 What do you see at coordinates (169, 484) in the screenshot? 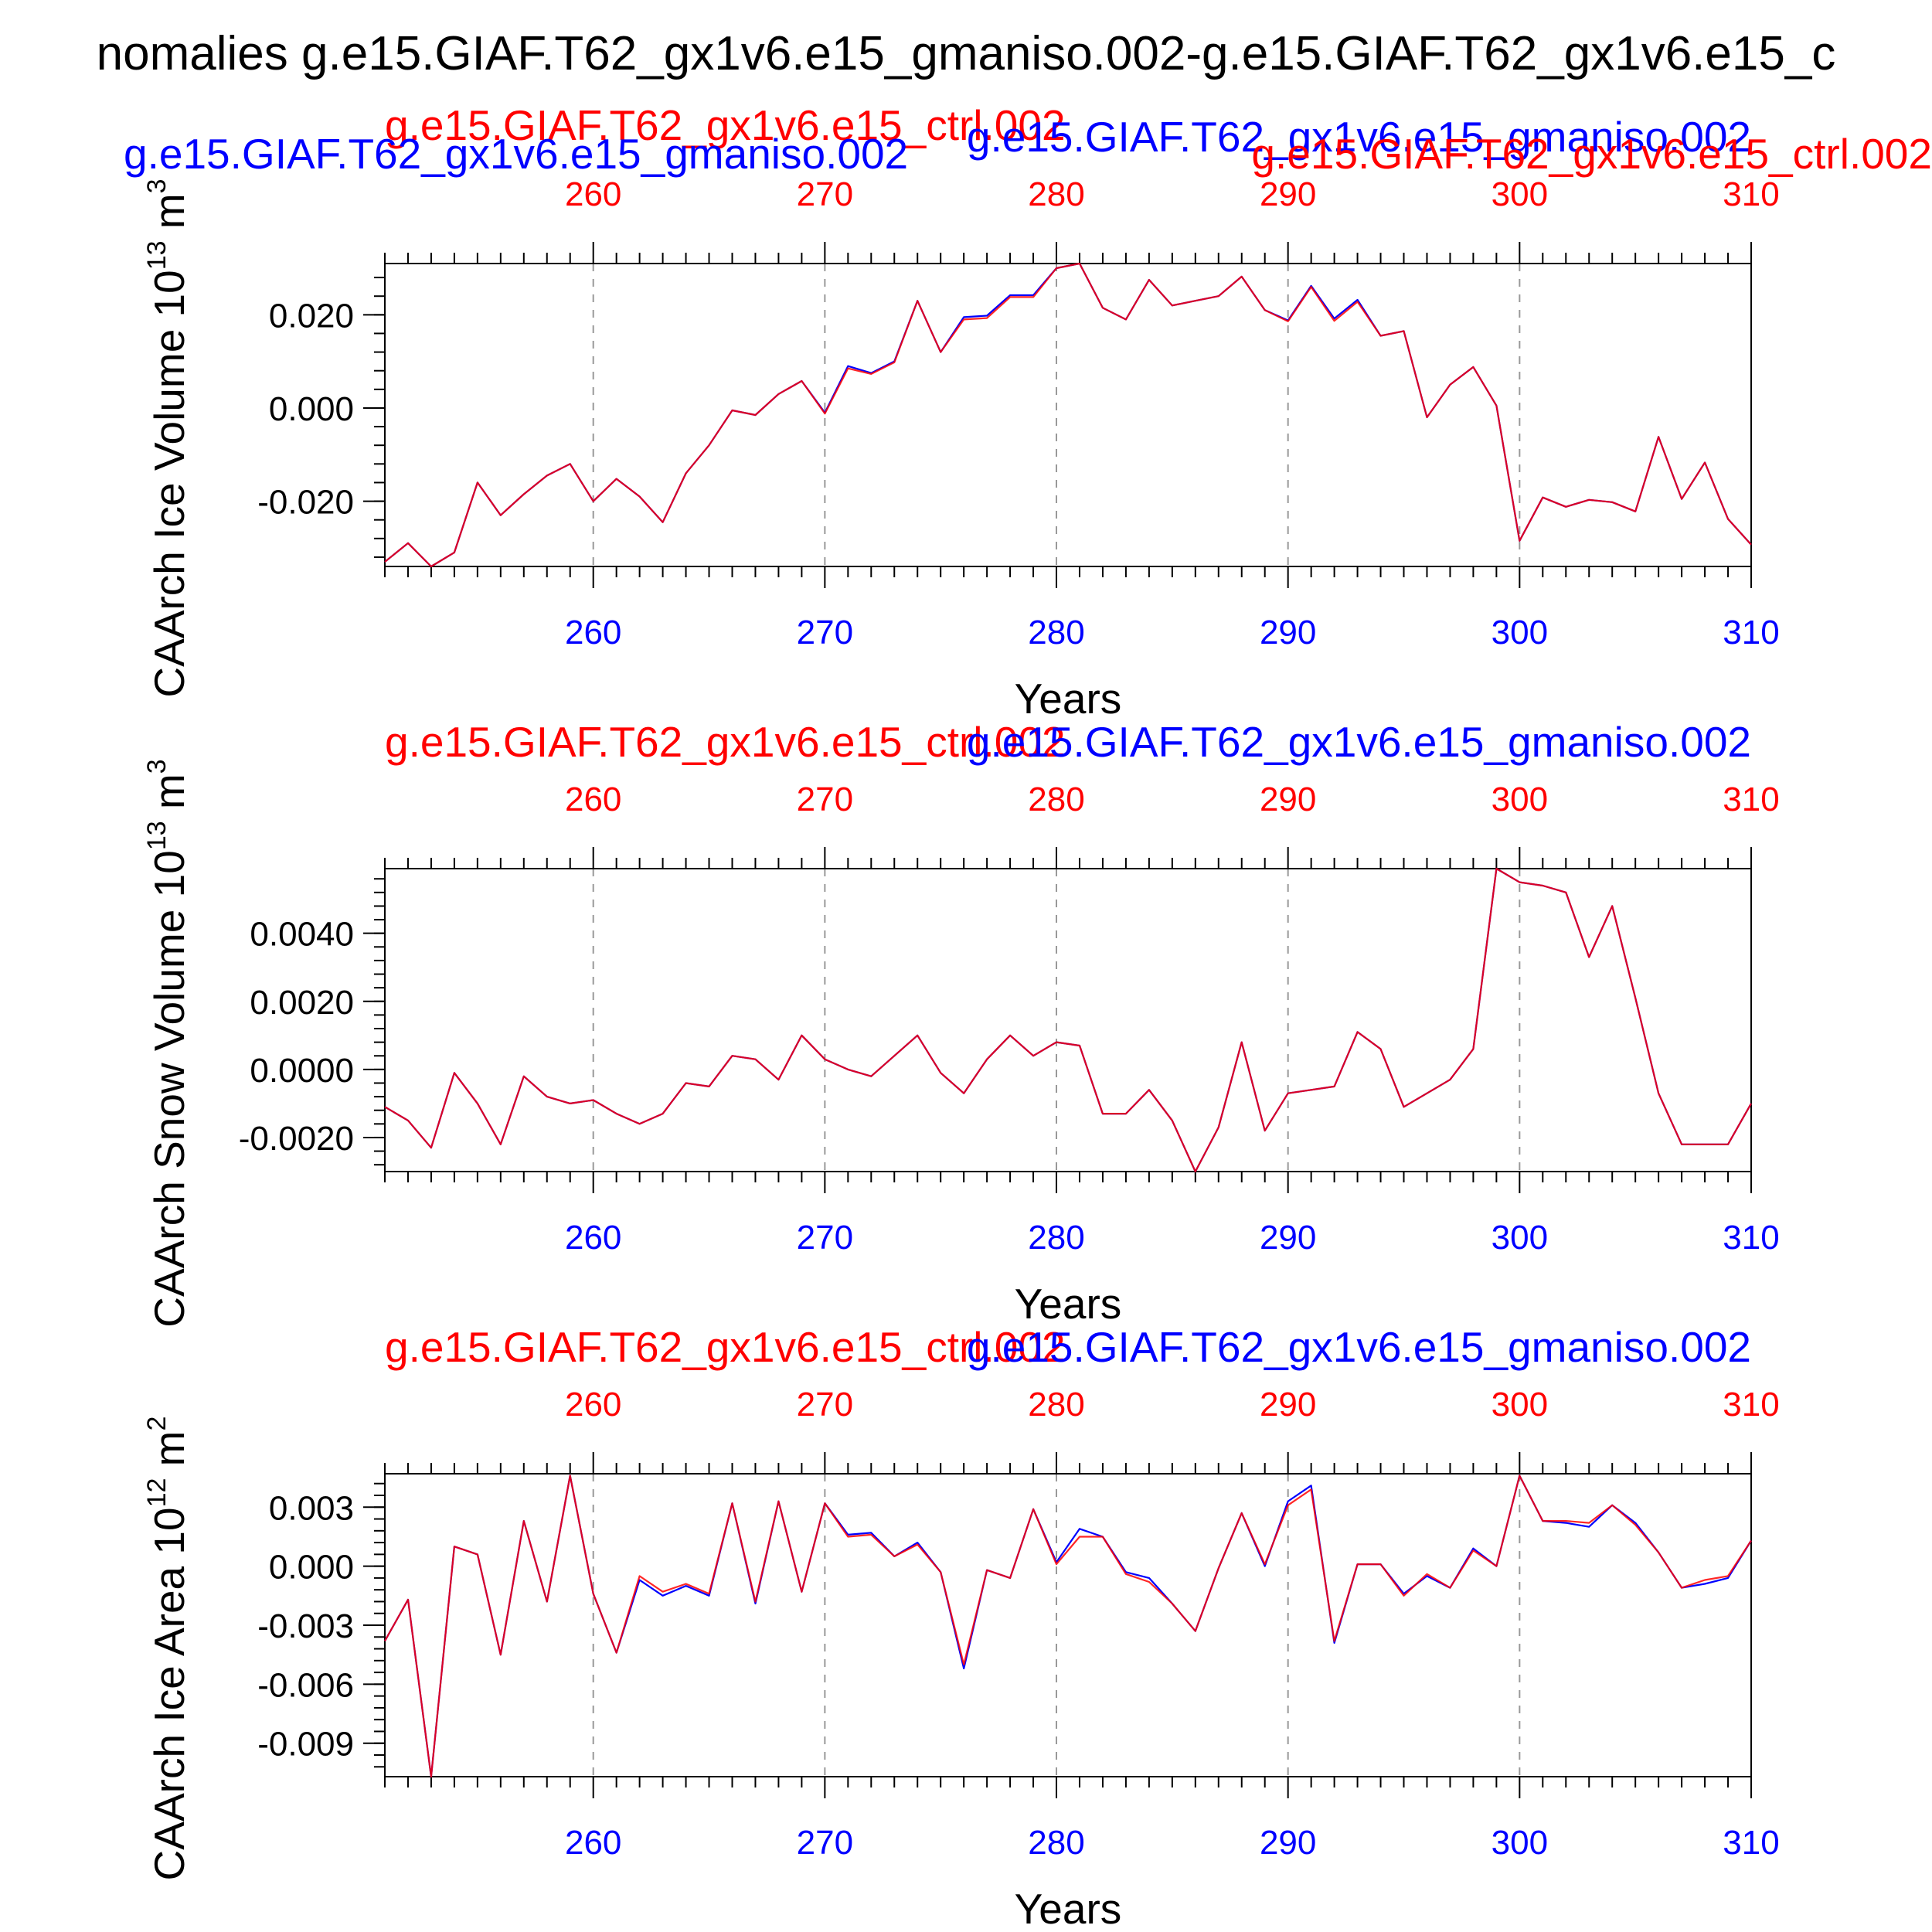
I see `y-axis-label-text: CAArch Ice Volume 10` at bounding box center [169, 484].